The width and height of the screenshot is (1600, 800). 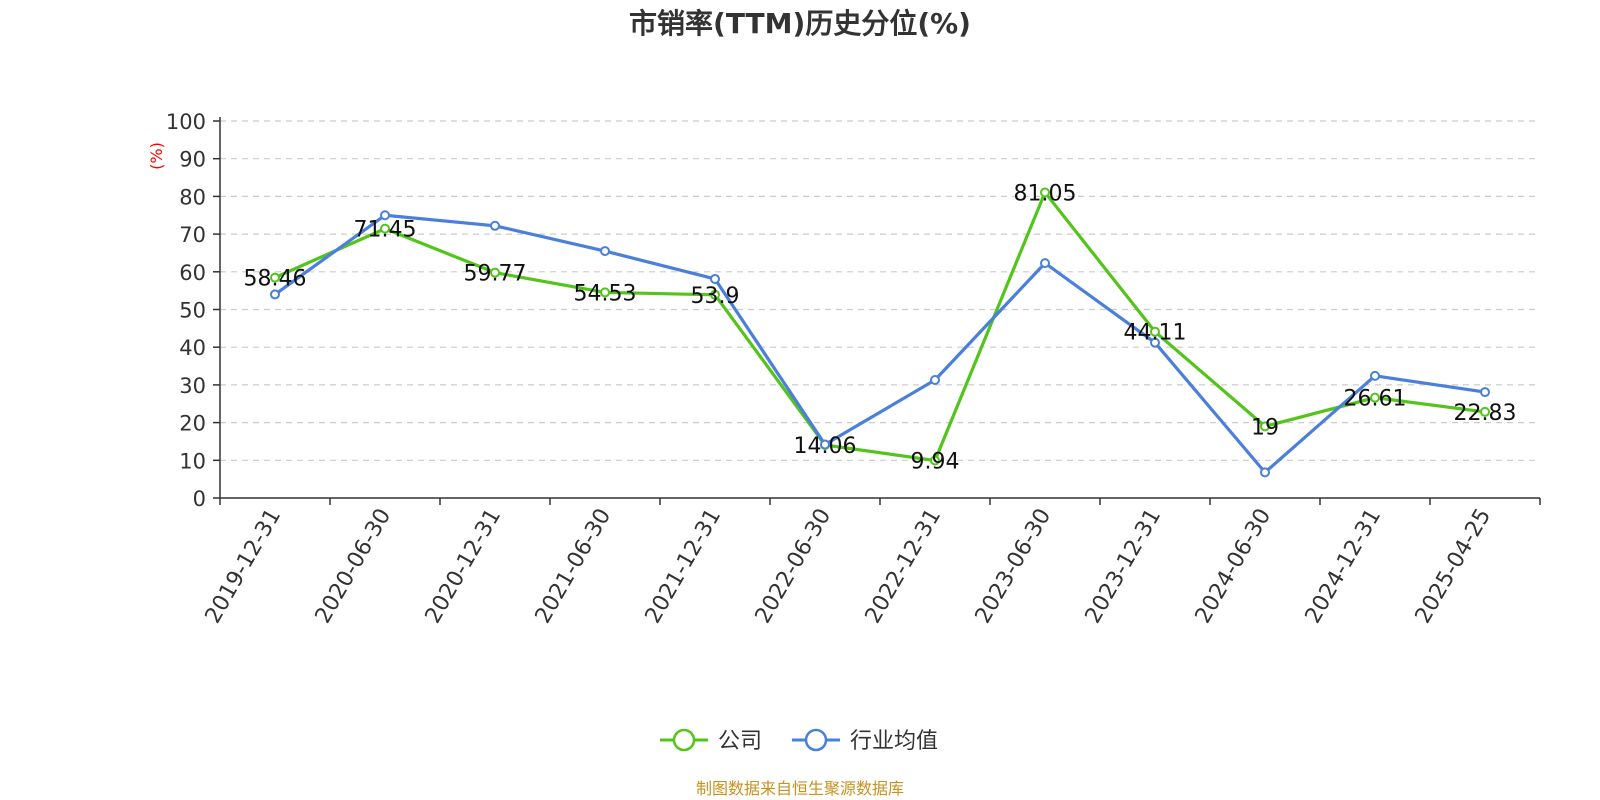 What do you see at coordinates (354, 566) in the screenshot?
I see `x-tick-label: 2020-06-30` at bounding box center [354, 566].